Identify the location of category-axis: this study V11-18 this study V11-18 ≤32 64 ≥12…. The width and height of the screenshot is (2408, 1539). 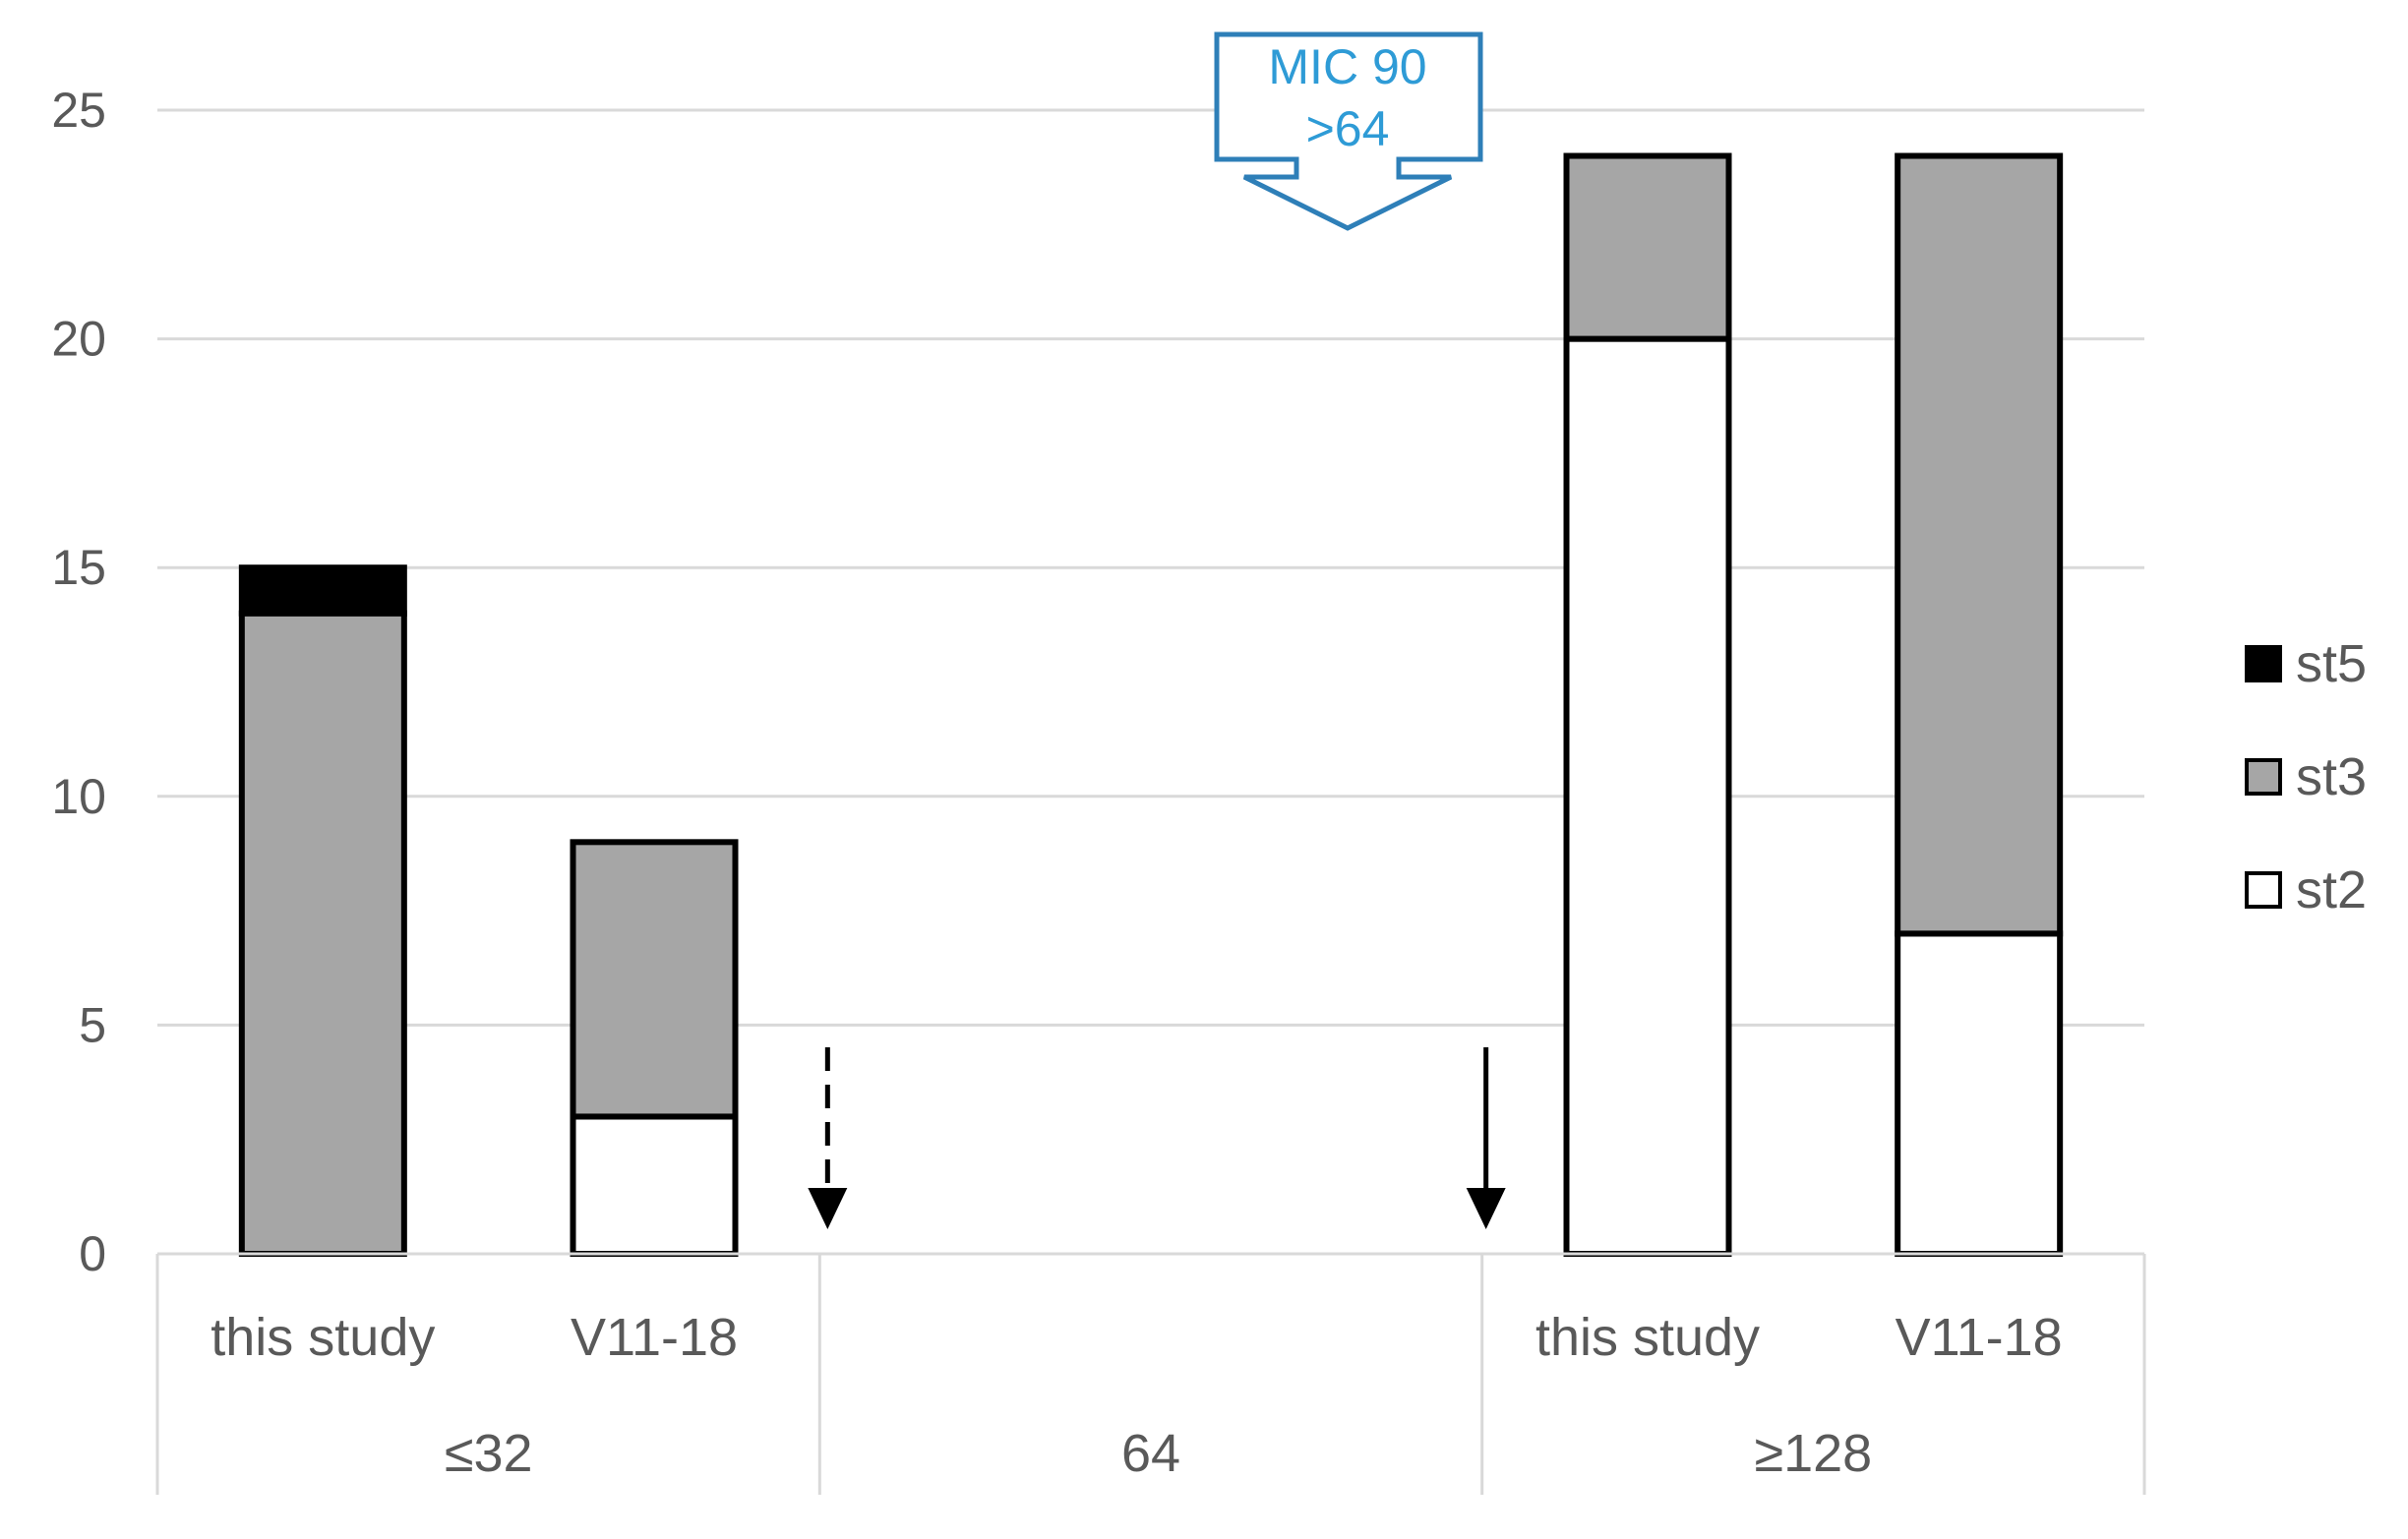
(1150, 1373).